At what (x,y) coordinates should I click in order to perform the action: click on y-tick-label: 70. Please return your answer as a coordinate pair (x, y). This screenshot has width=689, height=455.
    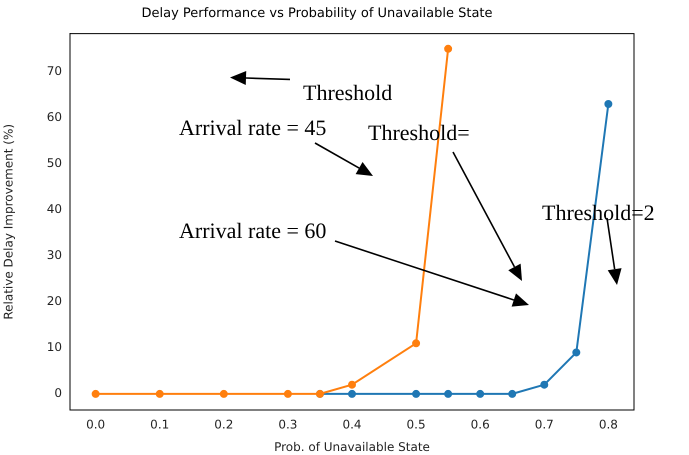
    Looking at the image, I should click on (54, 71).